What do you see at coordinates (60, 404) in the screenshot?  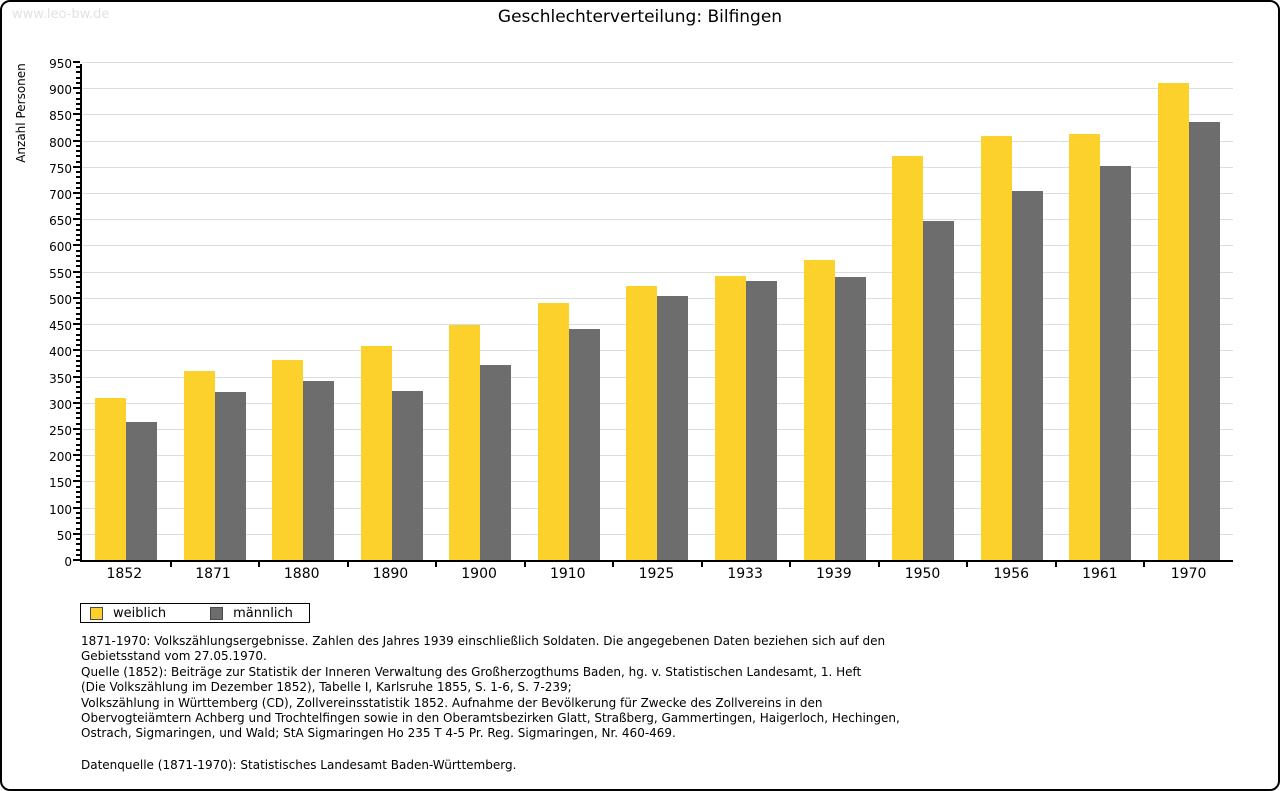 I see `y-tick-label-300: 300` at bounding box center [60, 404].